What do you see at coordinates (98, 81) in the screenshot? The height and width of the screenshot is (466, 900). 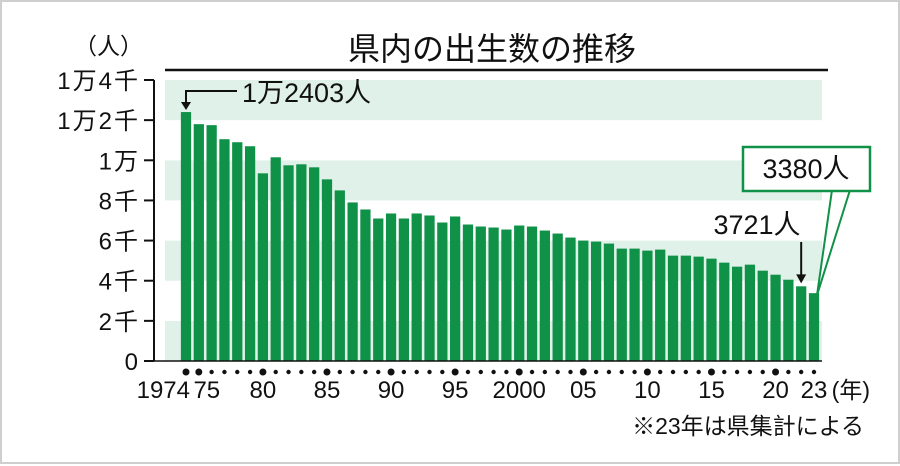 I see `y-tick-label: 1万4千` at bounding box center [98, 81].